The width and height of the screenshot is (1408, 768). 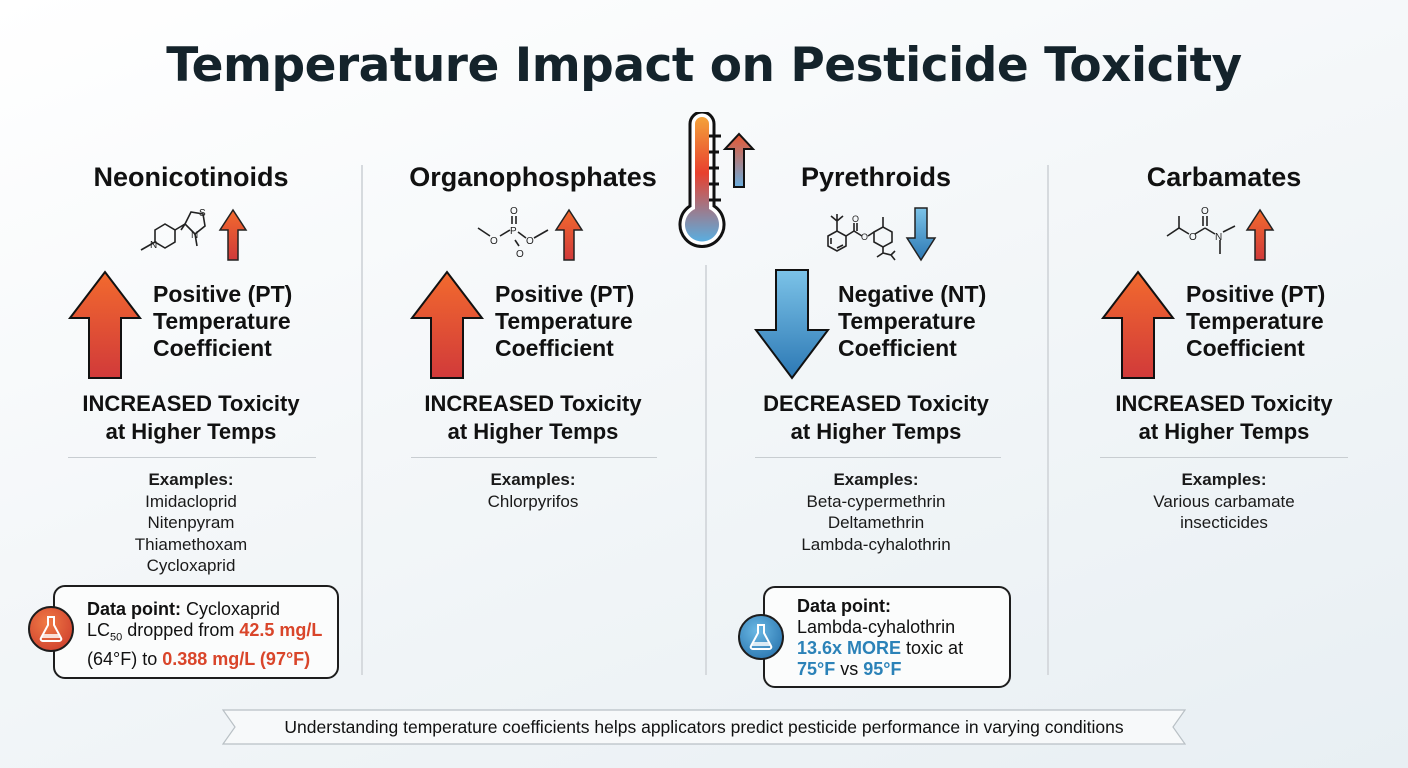 I want to click on page-title: Temperature Impact on Pesticide Toxicity, so click(x=704, y=65).